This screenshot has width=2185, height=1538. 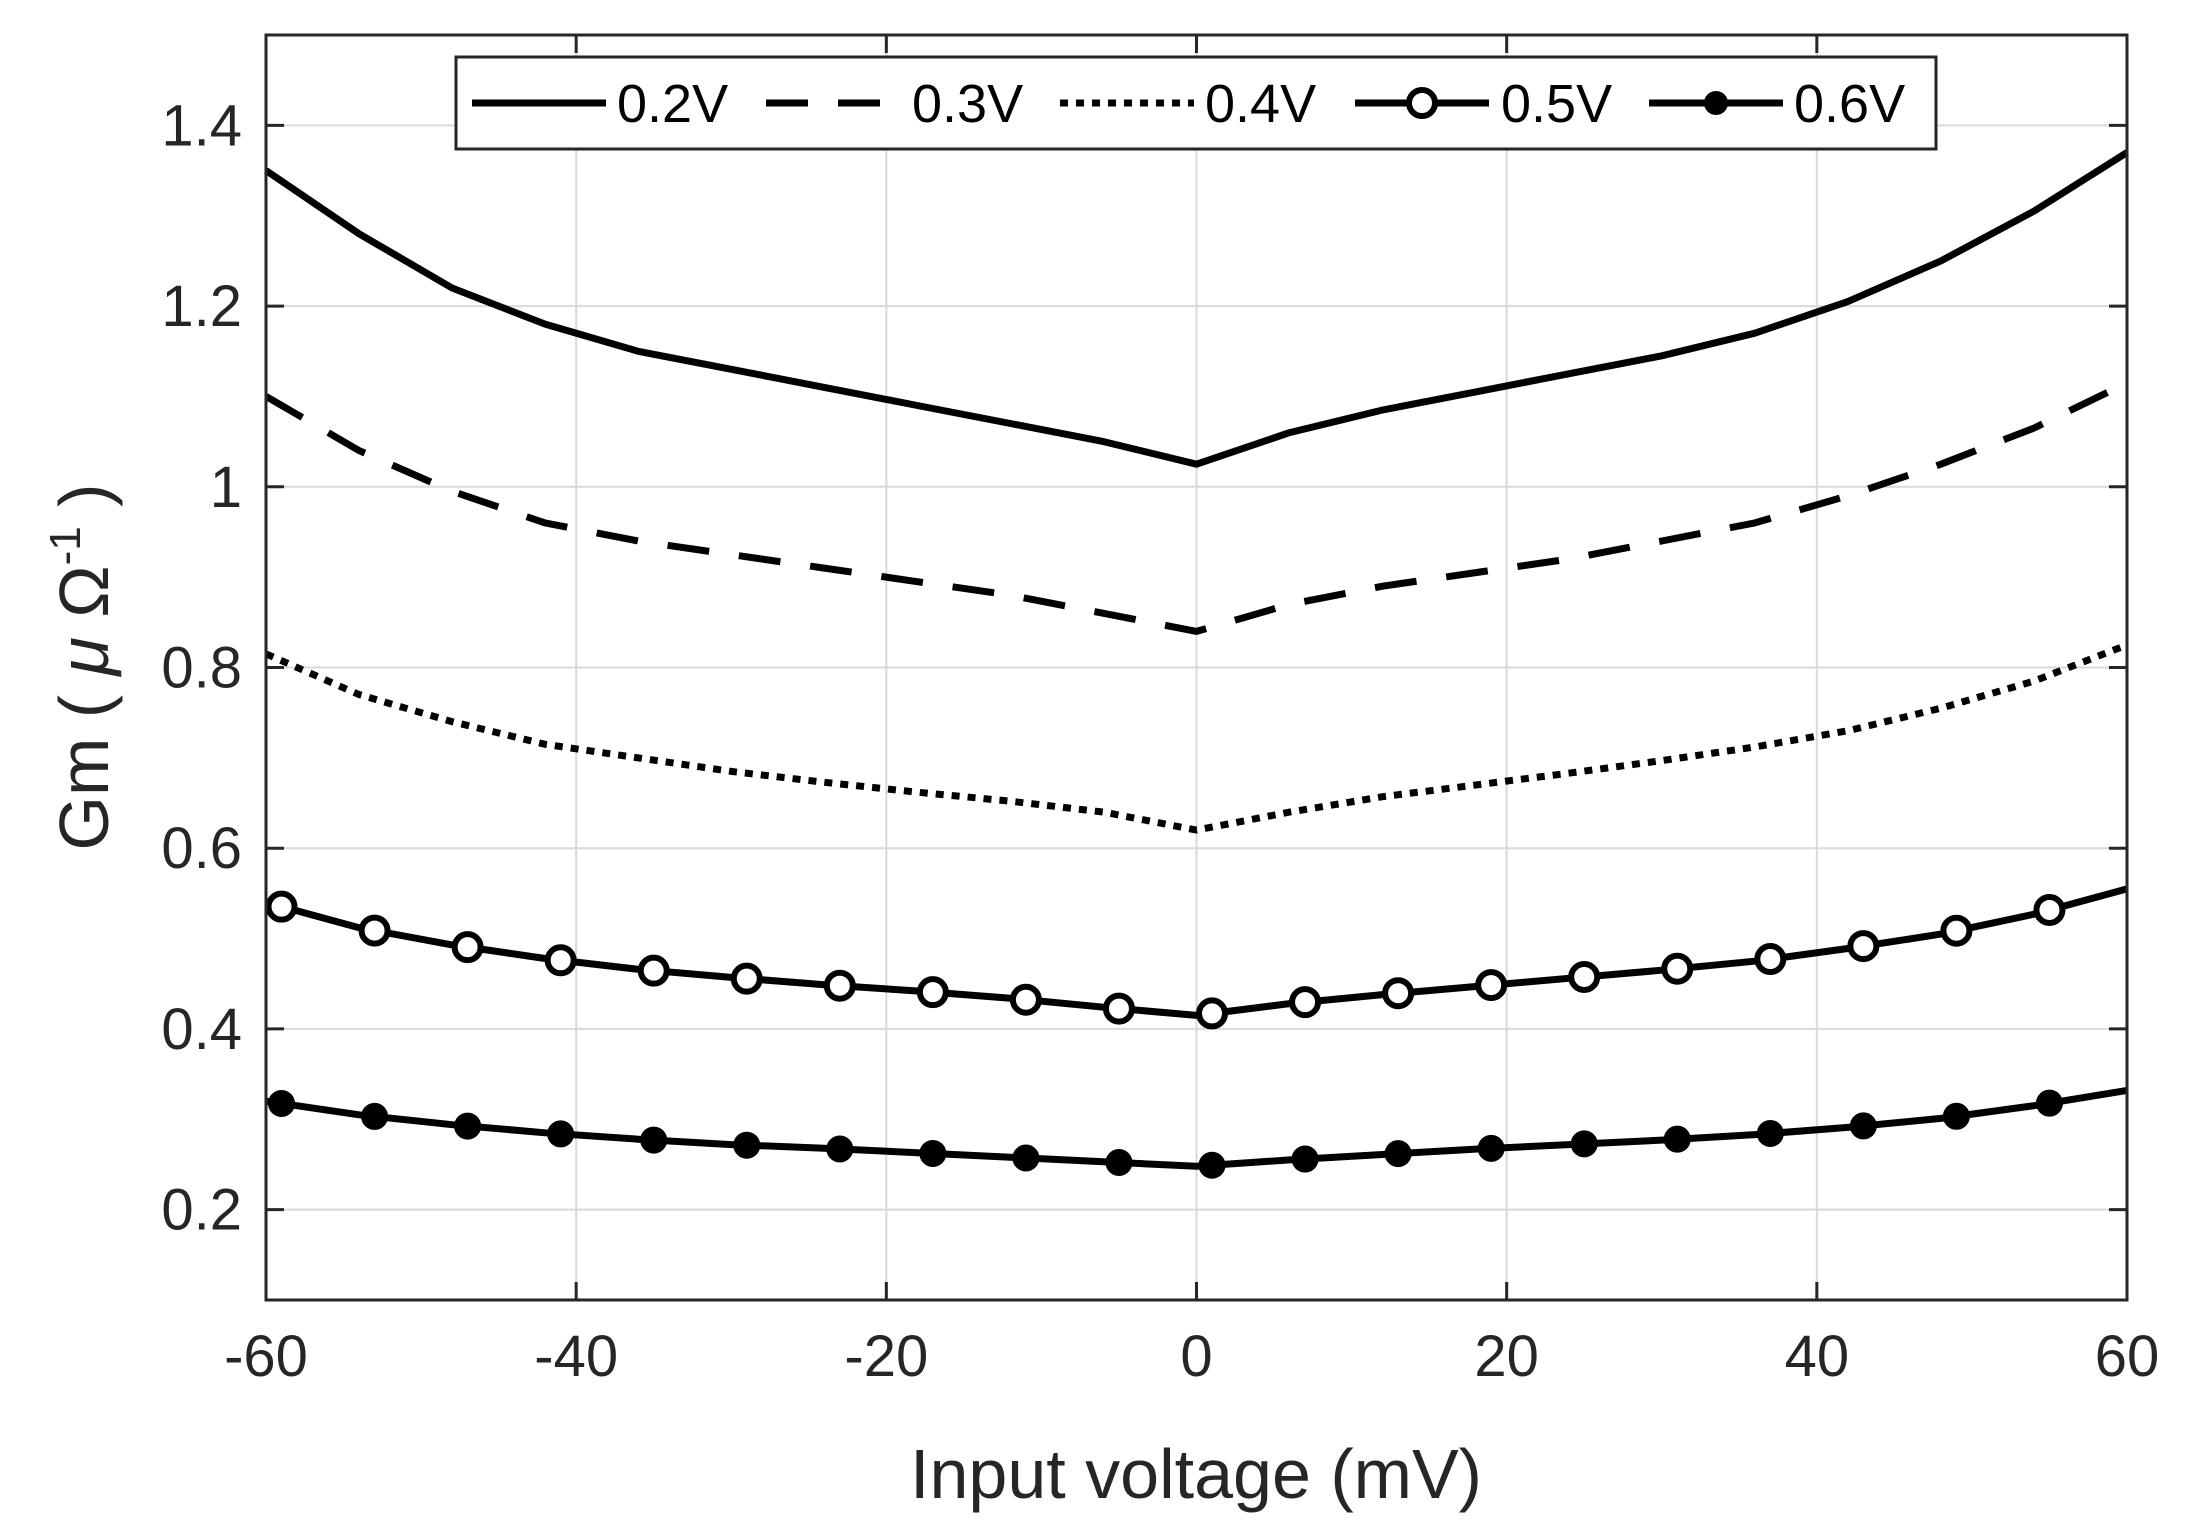 What do you see at coordinates (1506, 1356) in the screenshot?
I see `x-tick-label: 20` at bounding box center [1506, 1356].